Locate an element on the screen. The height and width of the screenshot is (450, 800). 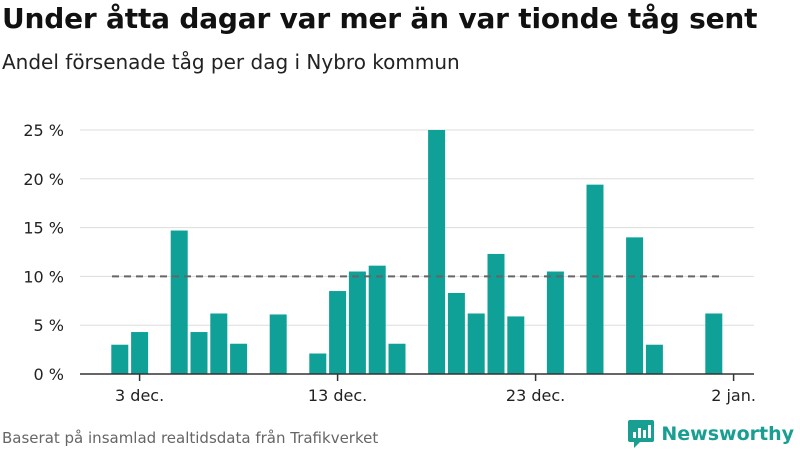
x-tick-label: 13 dec. is located at coordinates (337, 395).